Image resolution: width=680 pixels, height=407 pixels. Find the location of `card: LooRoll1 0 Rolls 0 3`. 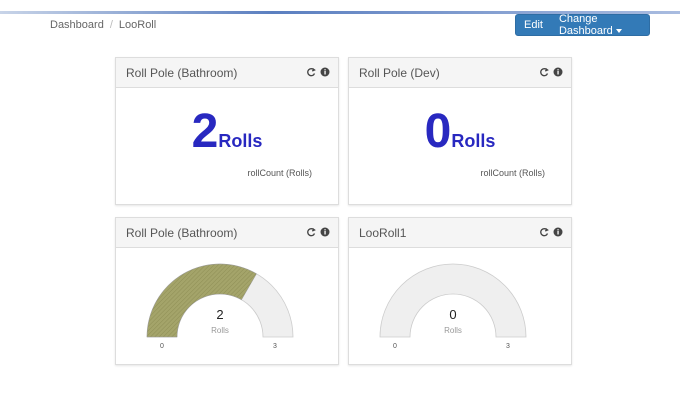

card: LooRoll1 0 Rolls 0 3 is located at coordinates (460, 291).